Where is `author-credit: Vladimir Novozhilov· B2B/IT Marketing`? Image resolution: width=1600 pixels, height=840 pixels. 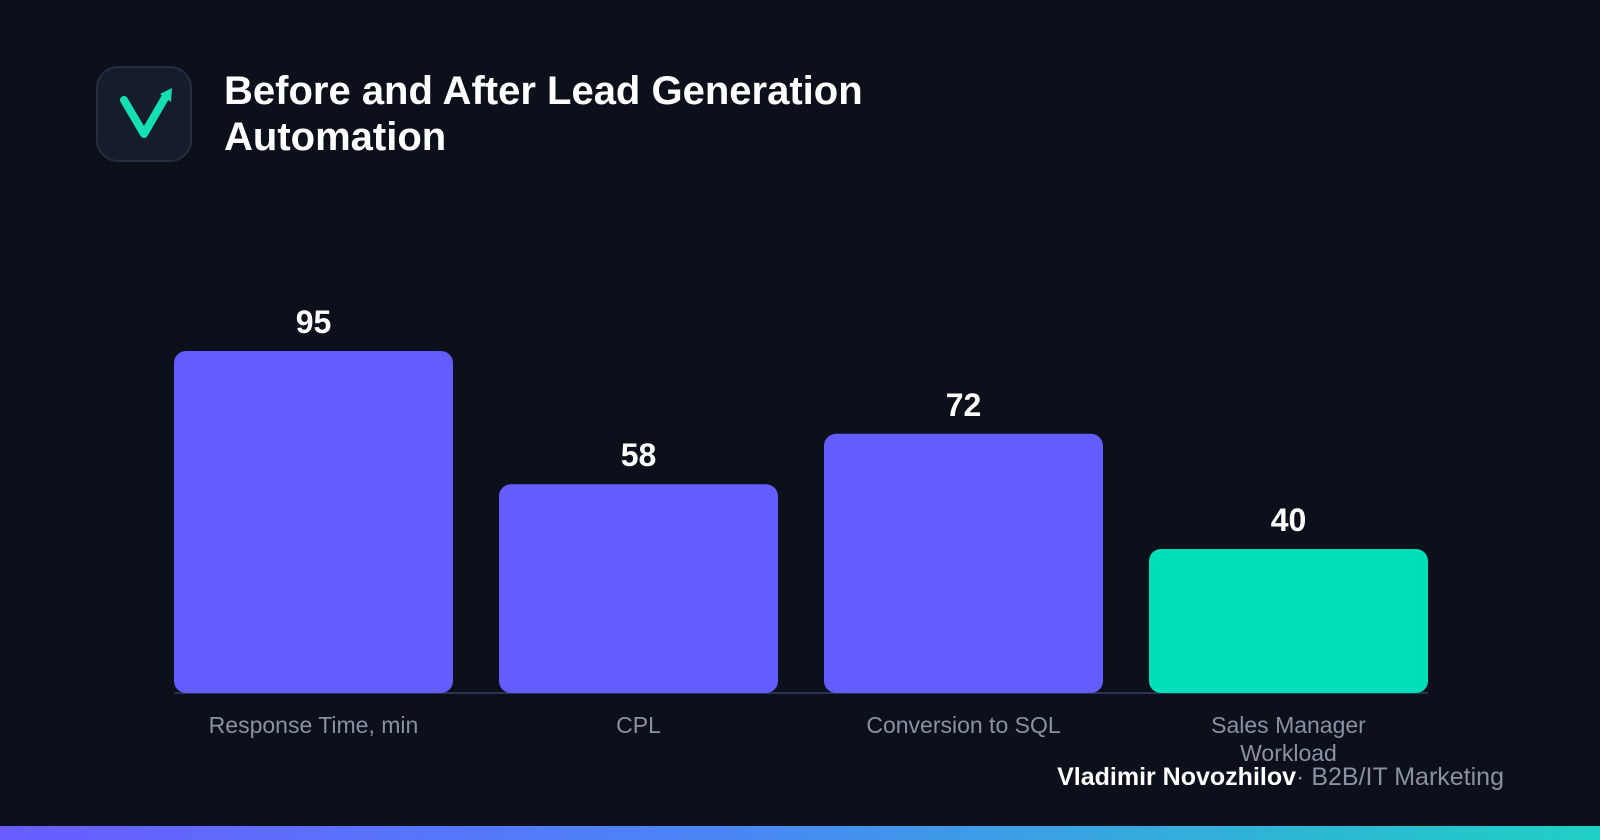 author-credit: Vladimir Novozhilov· B2B/IT Marketing is located at coordinates (1280, 777).